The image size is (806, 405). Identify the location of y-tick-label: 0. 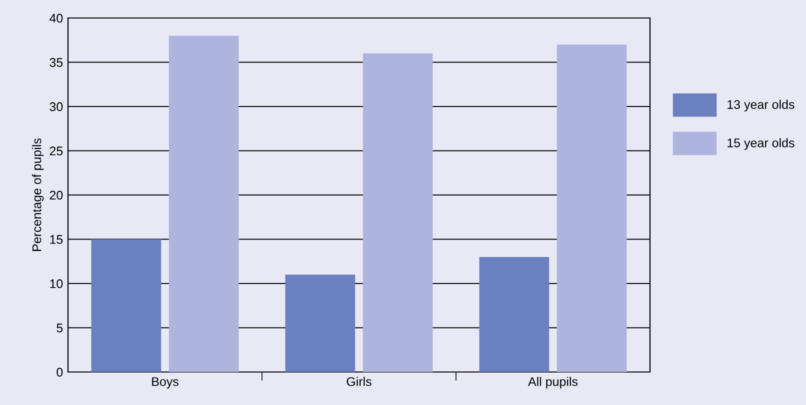
(59, 372).